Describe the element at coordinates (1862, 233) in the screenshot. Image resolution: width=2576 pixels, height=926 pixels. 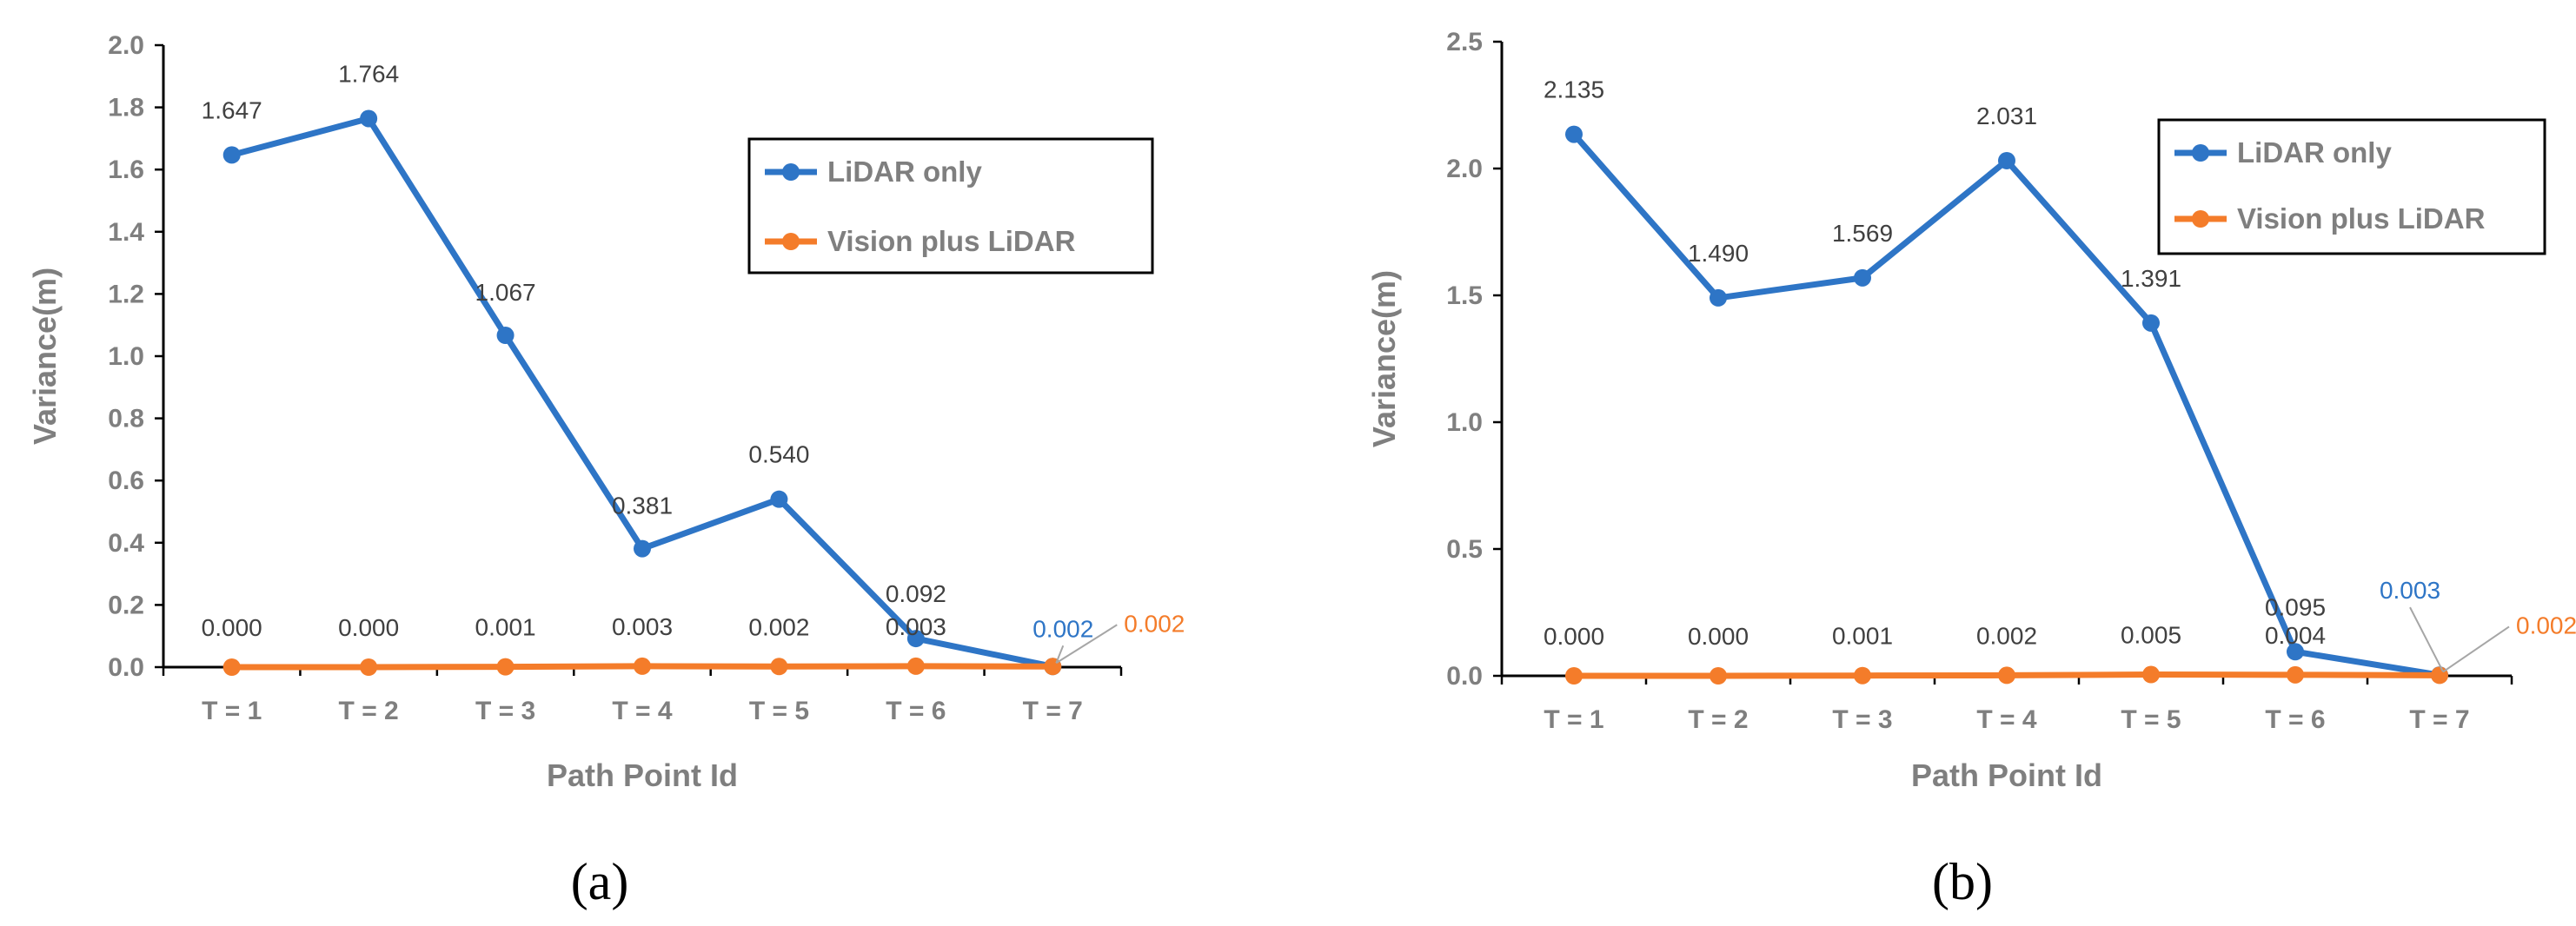
I see `data-label-lidar-only: 1.569` at that location.